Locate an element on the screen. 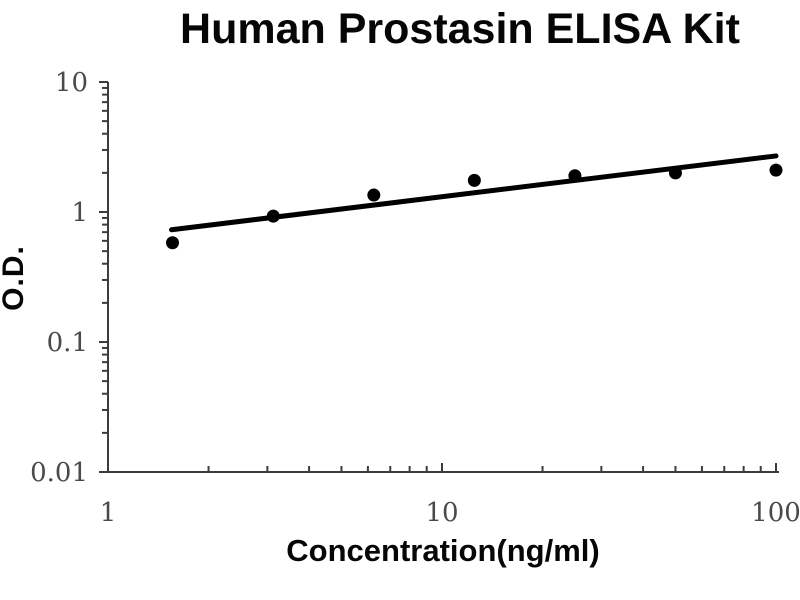  y-tick-label: 0.1 is located at coordinates (67, 343).